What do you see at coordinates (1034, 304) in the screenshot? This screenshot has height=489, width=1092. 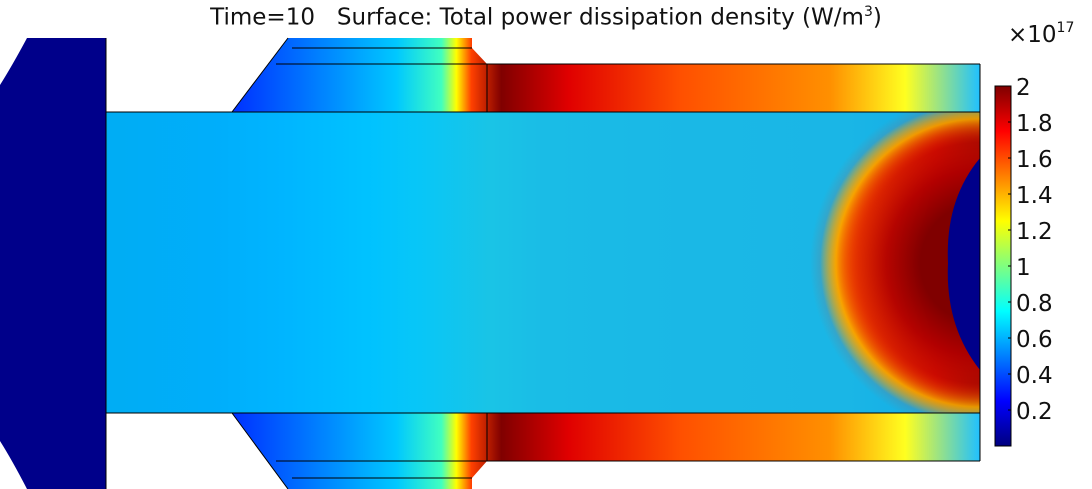 I see `colorbar-tick-label: 0.8` at bounding box center [1034, 304].